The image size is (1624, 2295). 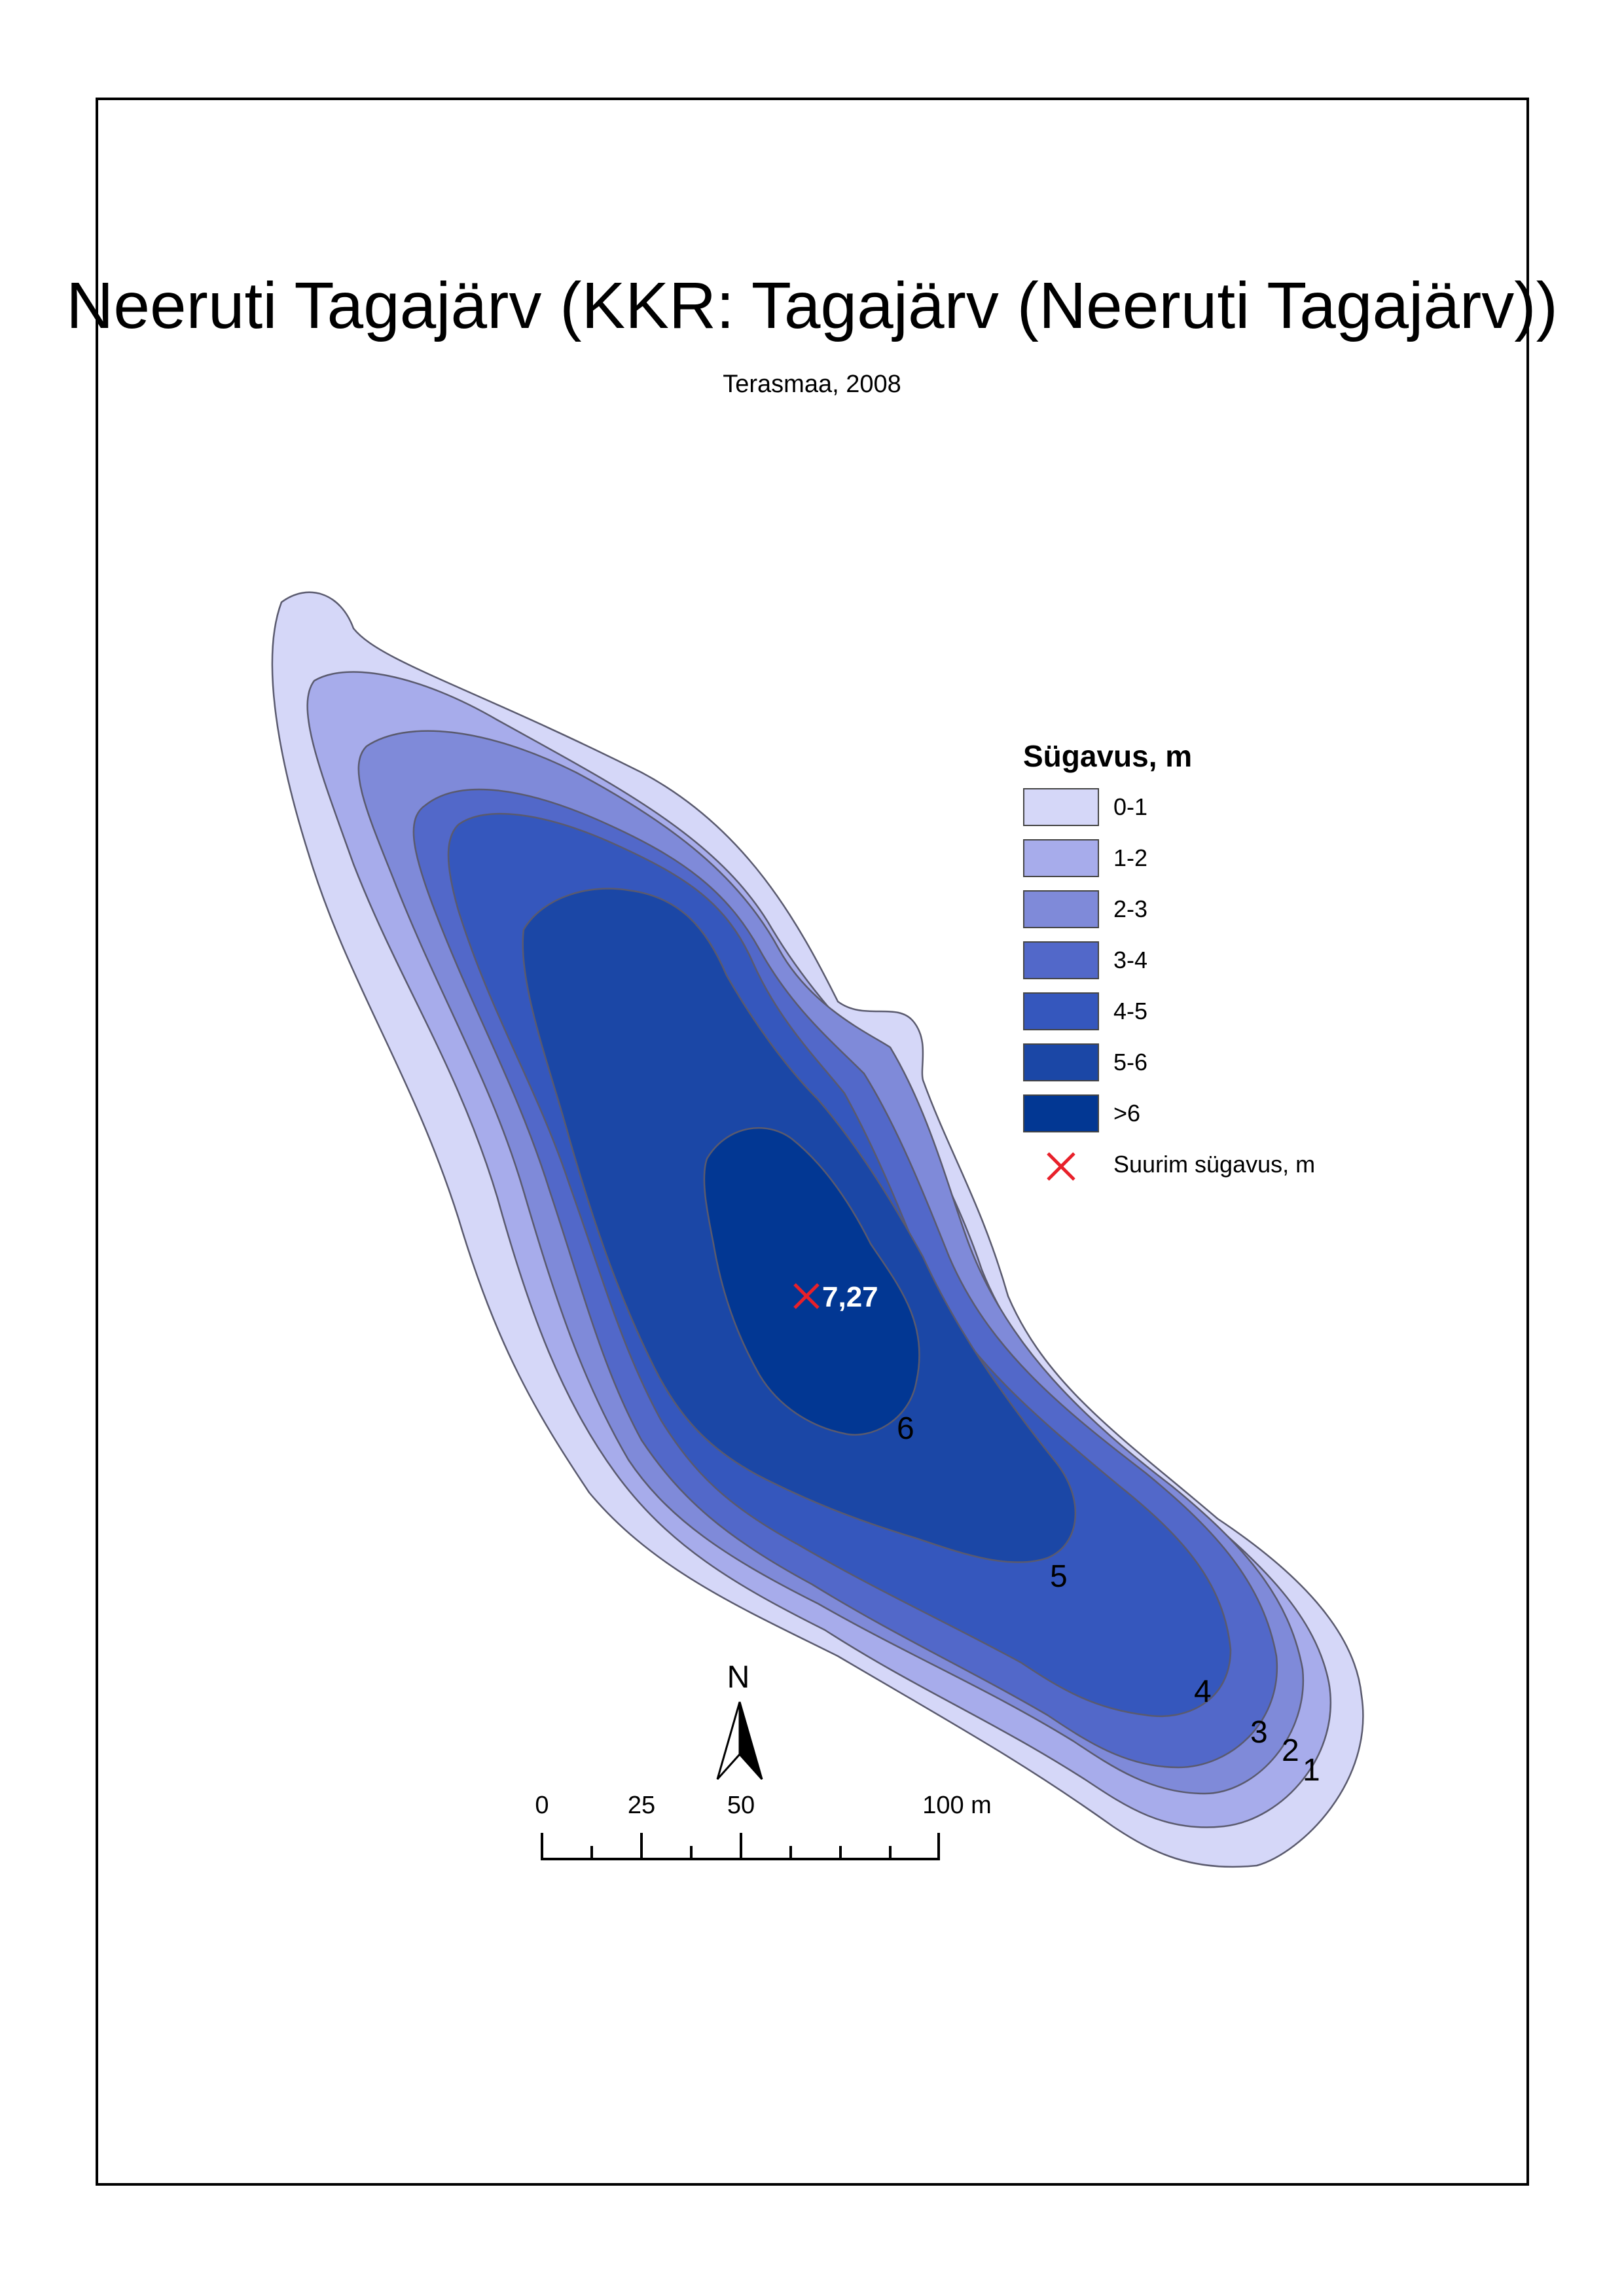 I want to click on max-depth-marker: 7,27, so click(x=835, y=1297).